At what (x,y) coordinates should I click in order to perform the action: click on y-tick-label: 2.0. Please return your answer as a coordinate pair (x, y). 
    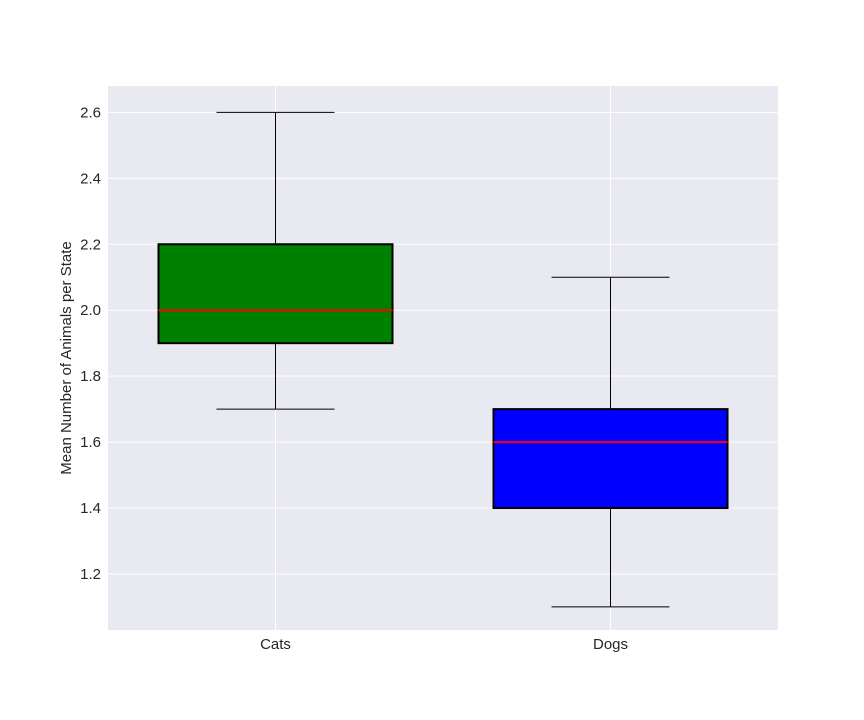
    Looking at the image, I should click on (90, 310).